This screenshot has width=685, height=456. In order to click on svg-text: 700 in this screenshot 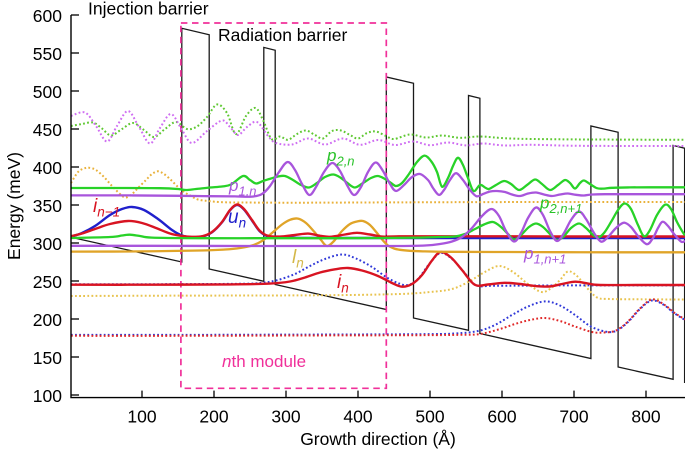, I will do `click(573, 417)`.